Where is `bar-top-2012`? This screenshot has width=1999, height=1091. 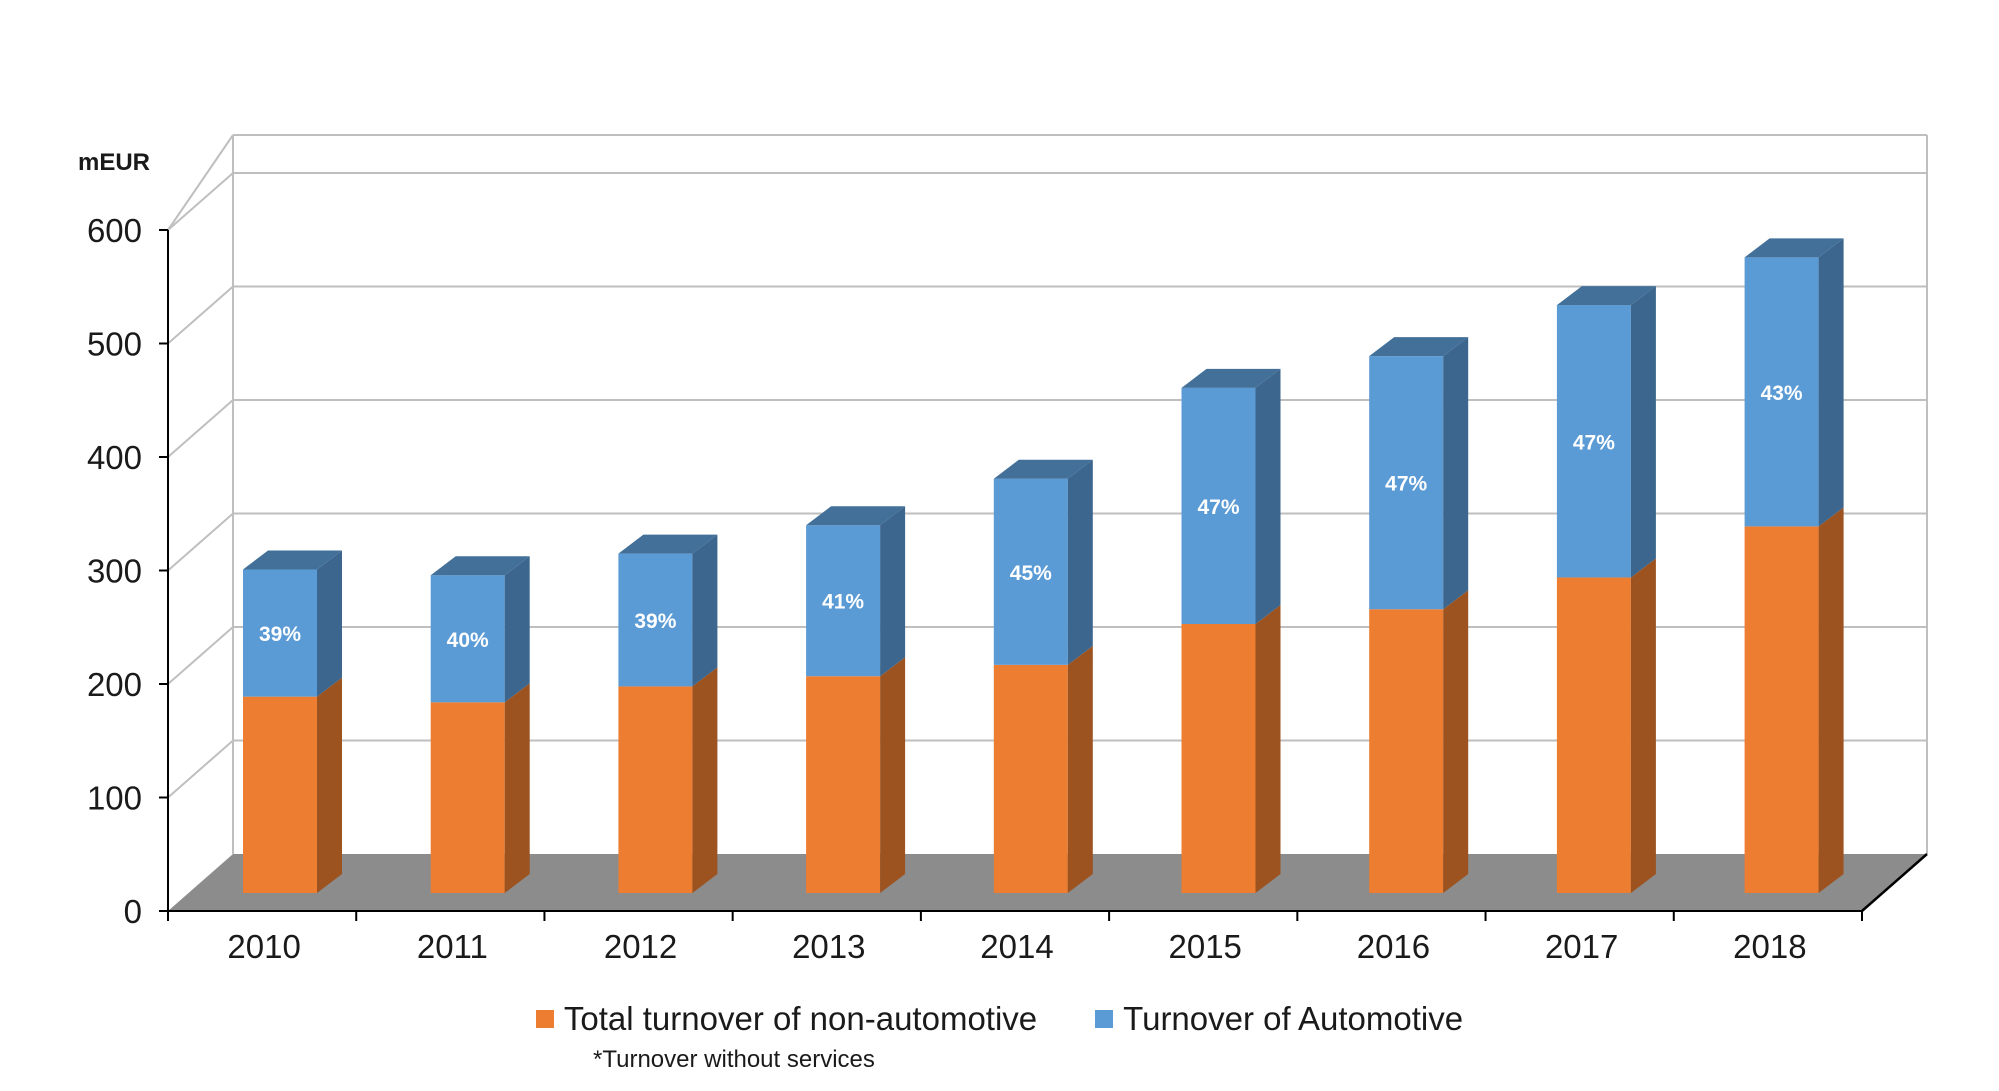 bar-top-2012 is located at coordinates (668, 544).